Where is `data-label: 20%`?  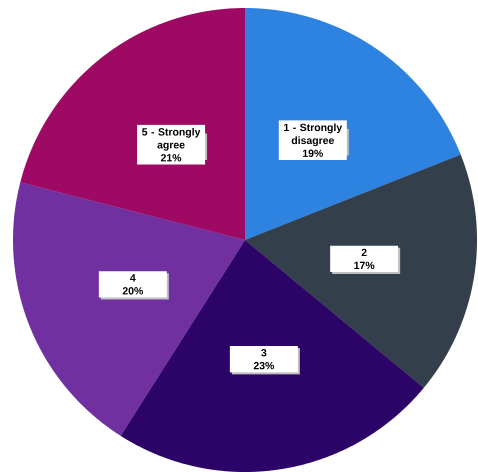 data-label: 20% is located at coordinates (133, 291).